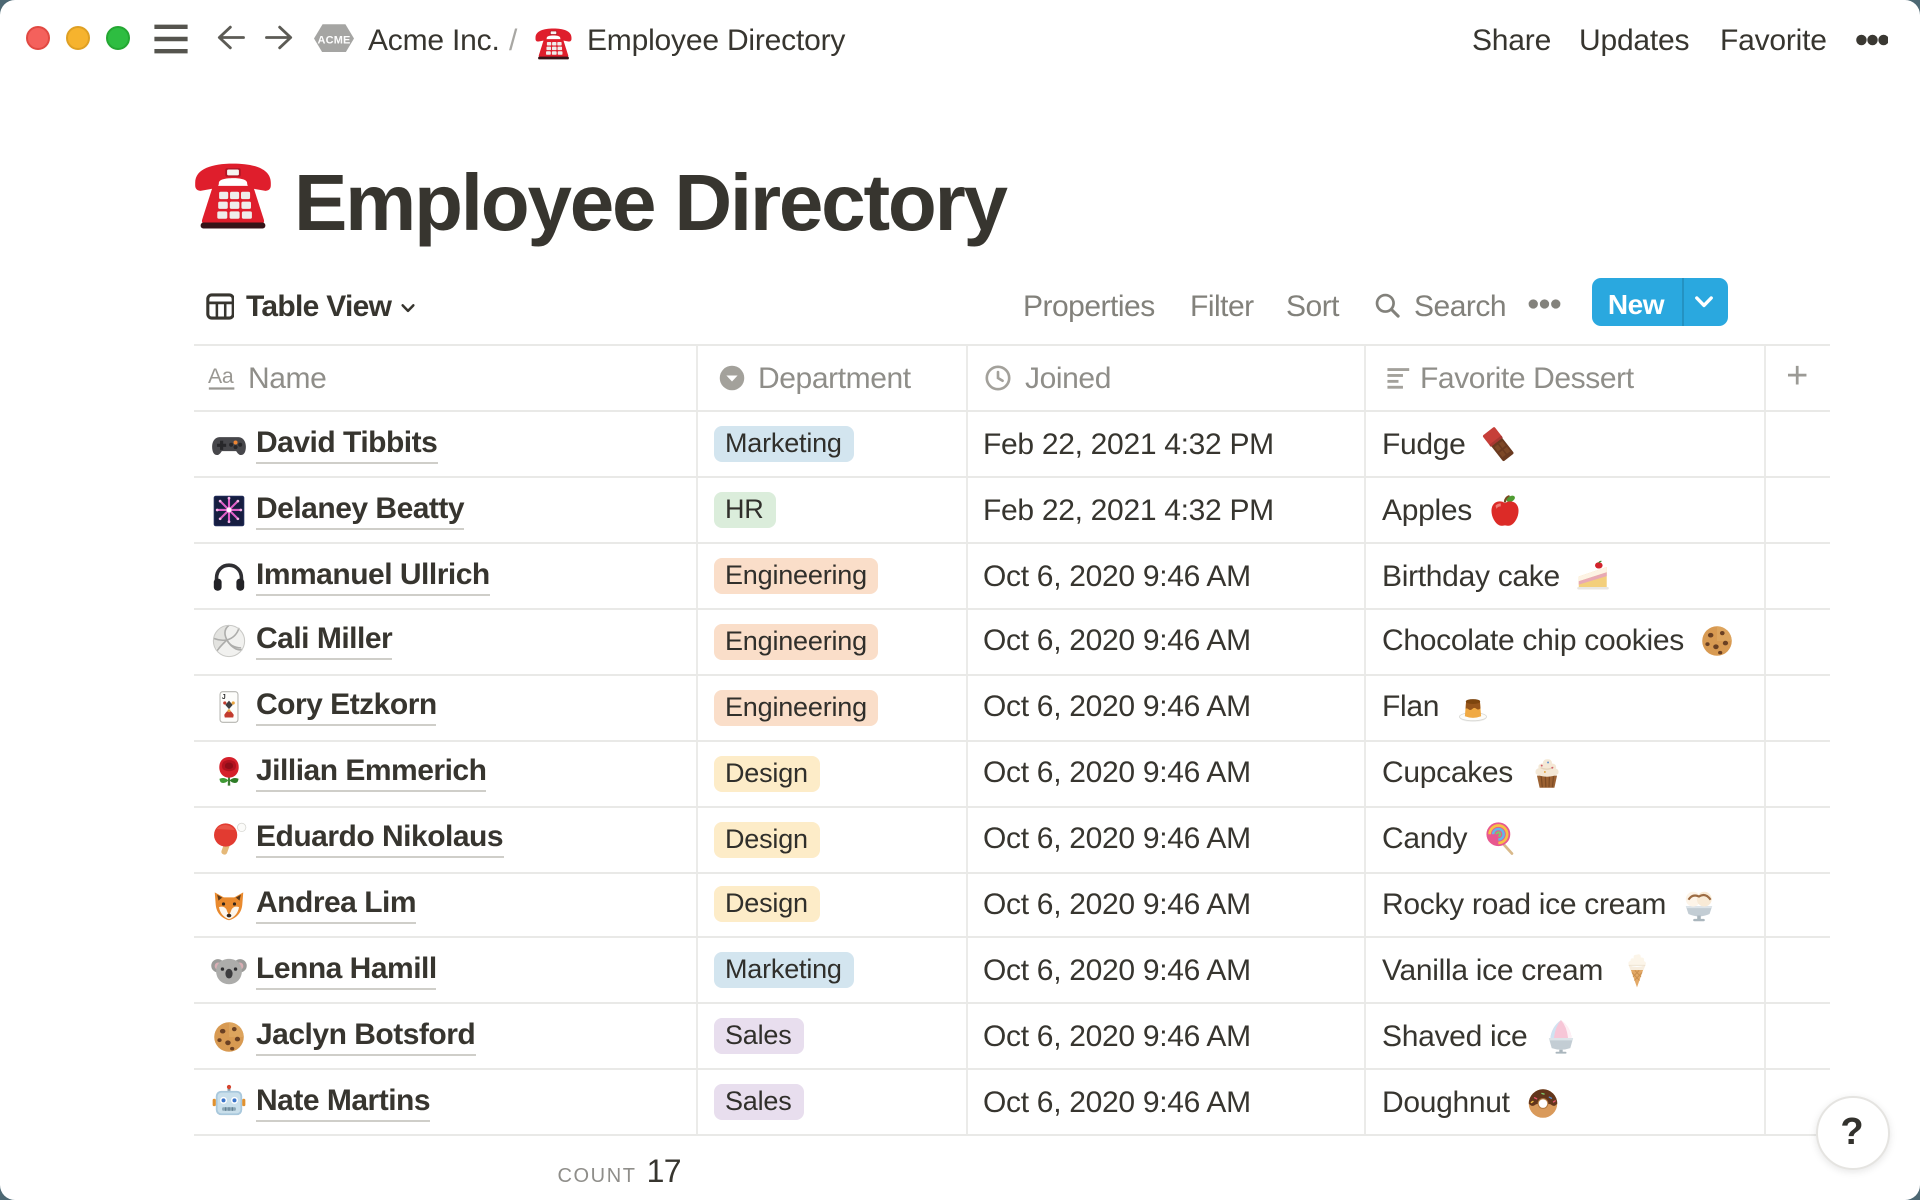 Image resolution: width=1920 pixels, height=1200 pixels. Describe the element at coordinates (220, 377) in the screenshot. I see `svg-text: Aa` at that location.